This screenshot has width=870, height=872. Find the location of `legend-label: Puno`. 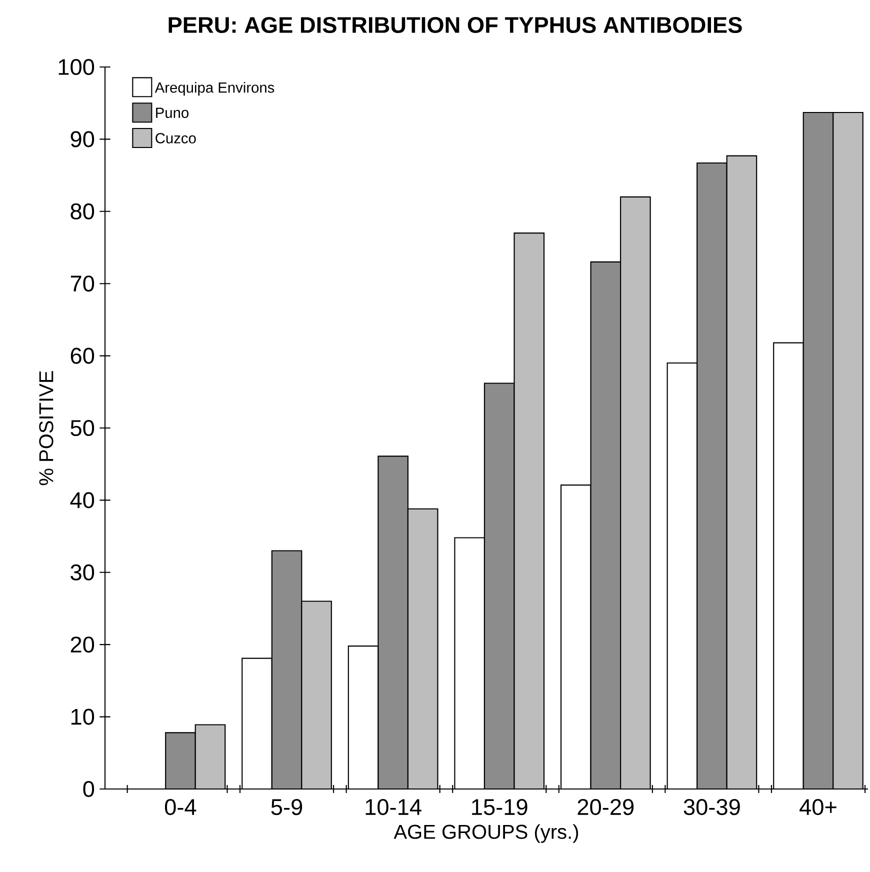

legend-label: Puno is located at coordinates (172, 113).